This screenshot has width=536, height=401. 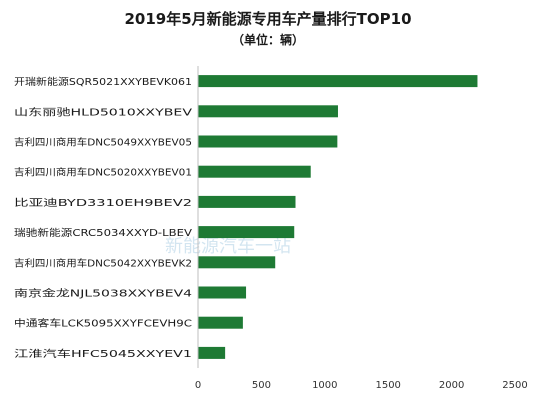 I want to click on watermark: 新能源汽车一站, so click(x=228, y=246).